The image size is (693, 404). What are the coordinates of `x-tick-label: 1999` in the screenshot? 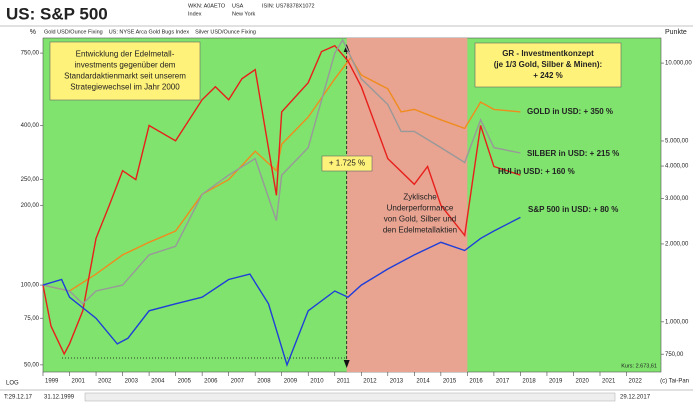 It's located at (52, 382).